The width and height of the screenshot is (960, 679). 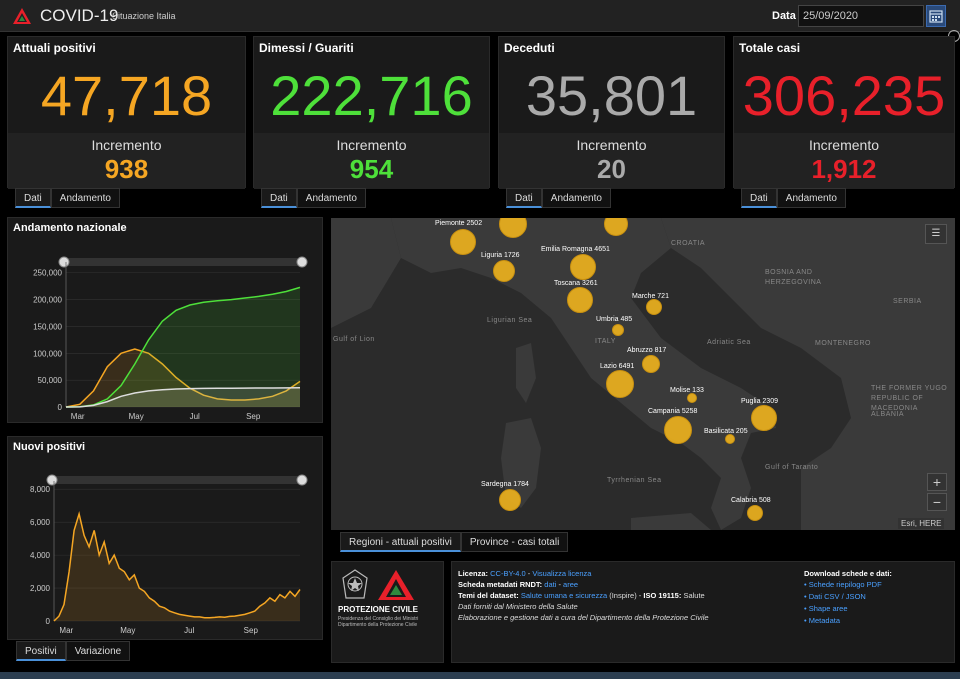 What do you see at coordinates (47, 353) in the screenshot?
I see `y-tick-label: 100,000` at bounding box center [47, 353].